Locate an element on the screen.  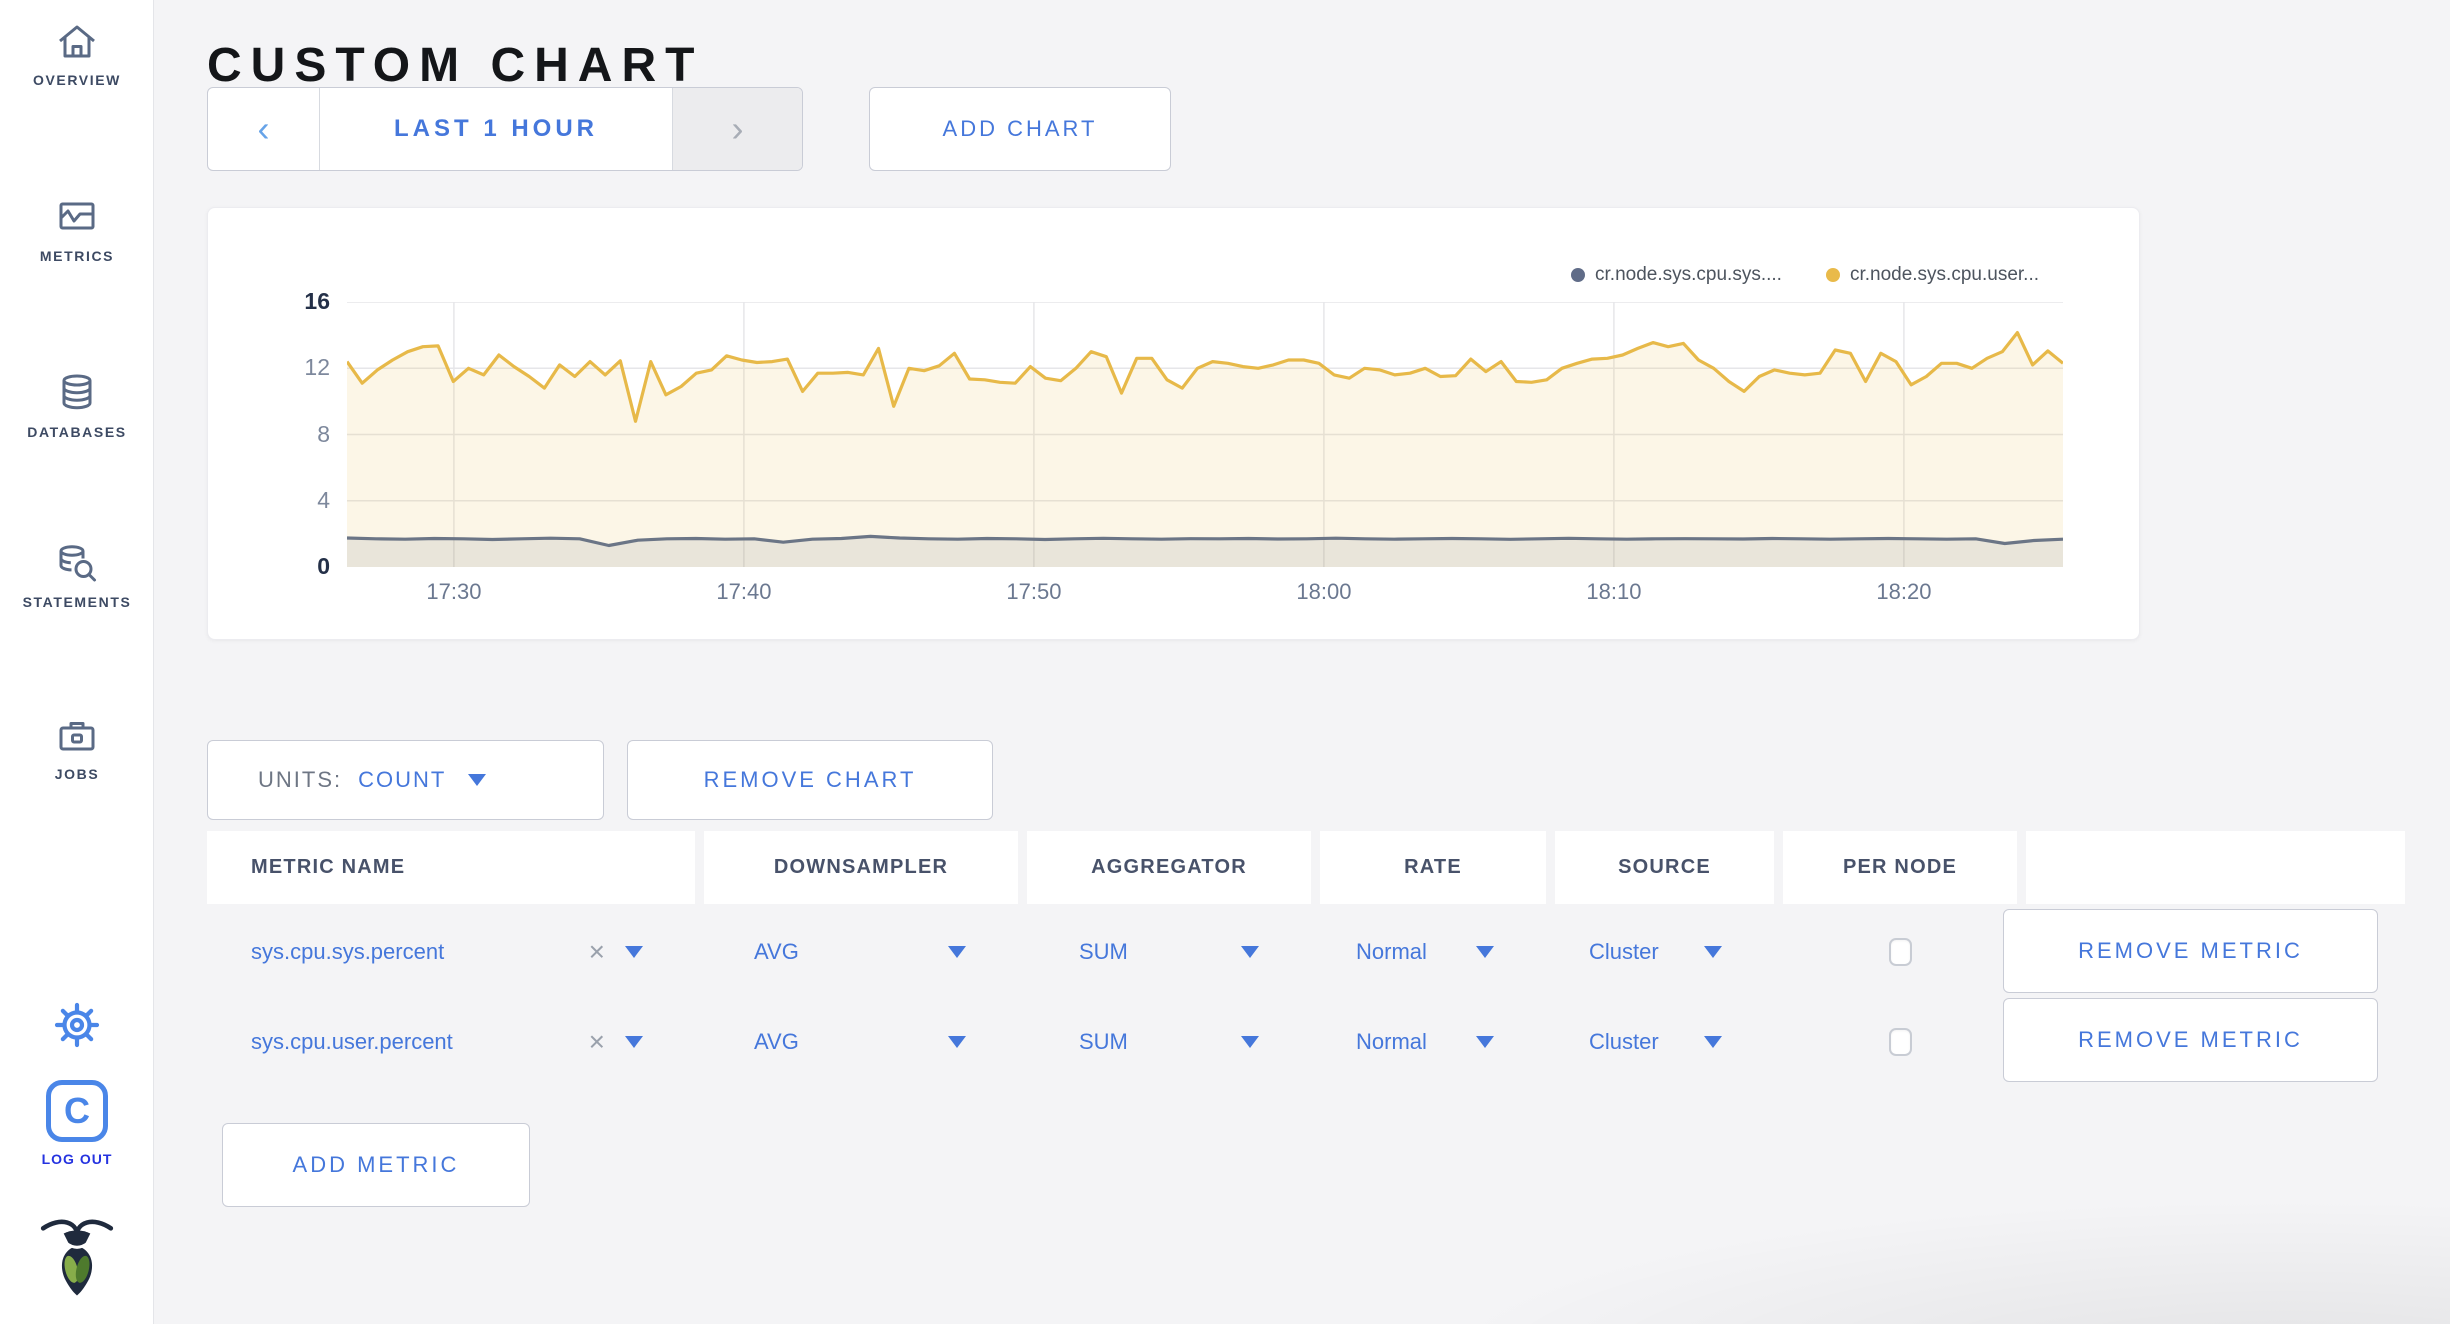
time-range-label: LAST 1 HOUR is located at coordinates (495, 128).